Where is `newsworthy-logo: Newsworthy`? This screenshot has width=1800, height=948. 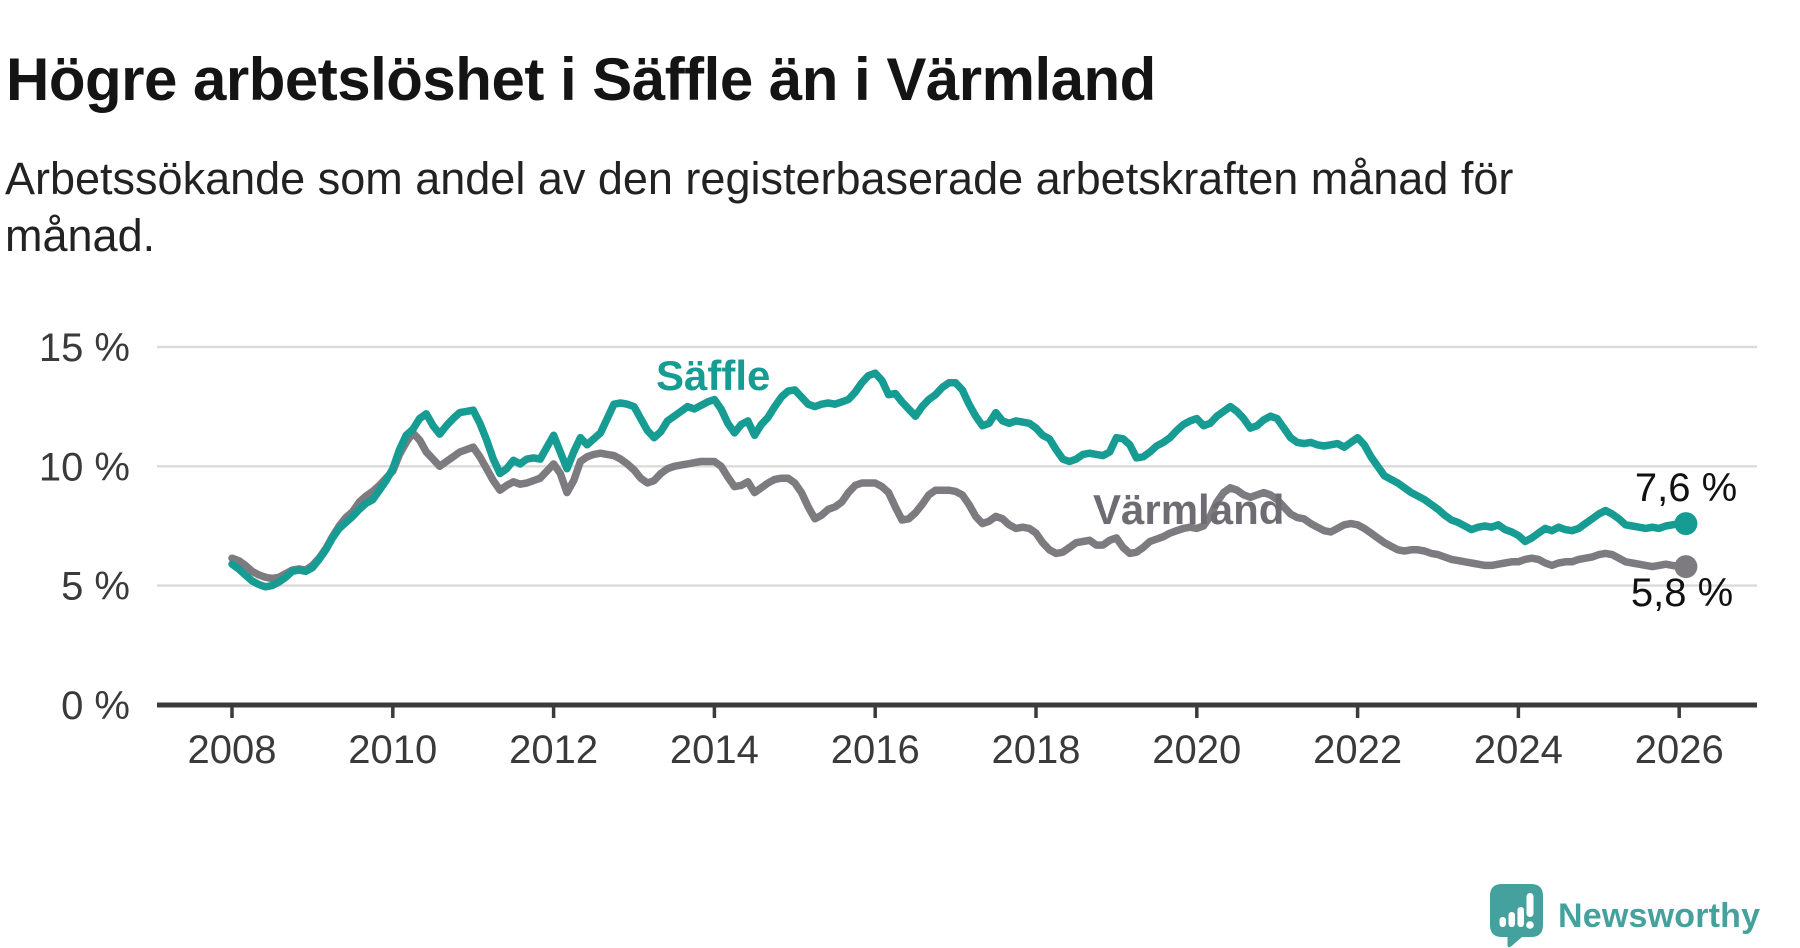 newsworthy-logo: Newsworthy is located at coordinates (1625, 916).